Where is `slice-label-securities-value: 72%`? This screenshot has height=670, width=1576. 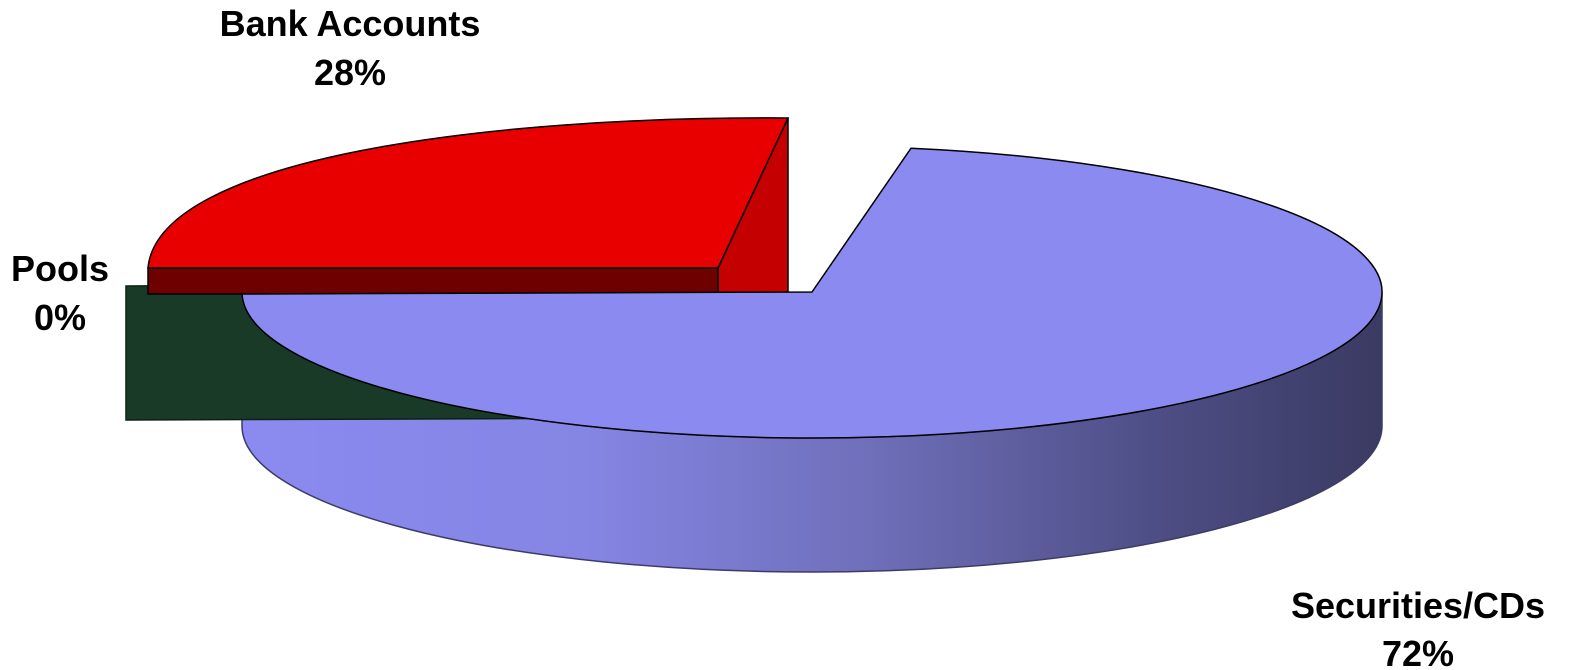
slice-label-securities-value: 72% is located at coordinates (1418, 651).